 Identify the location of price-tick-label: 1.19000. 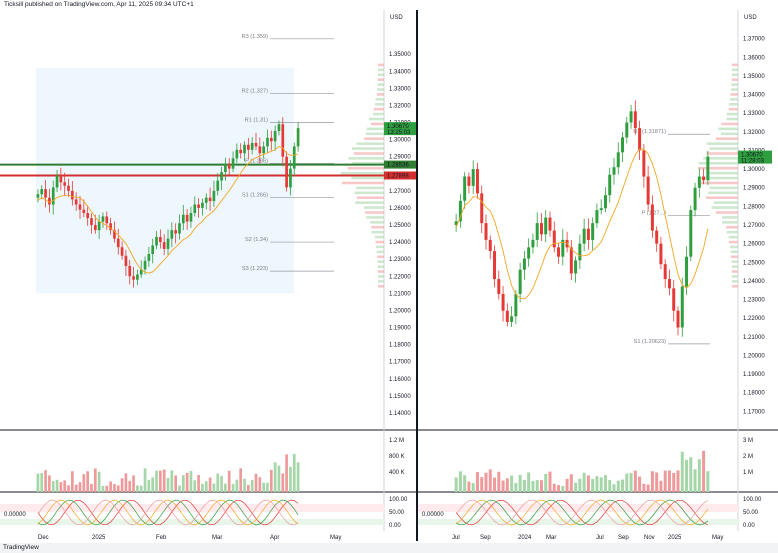
(400, 329).